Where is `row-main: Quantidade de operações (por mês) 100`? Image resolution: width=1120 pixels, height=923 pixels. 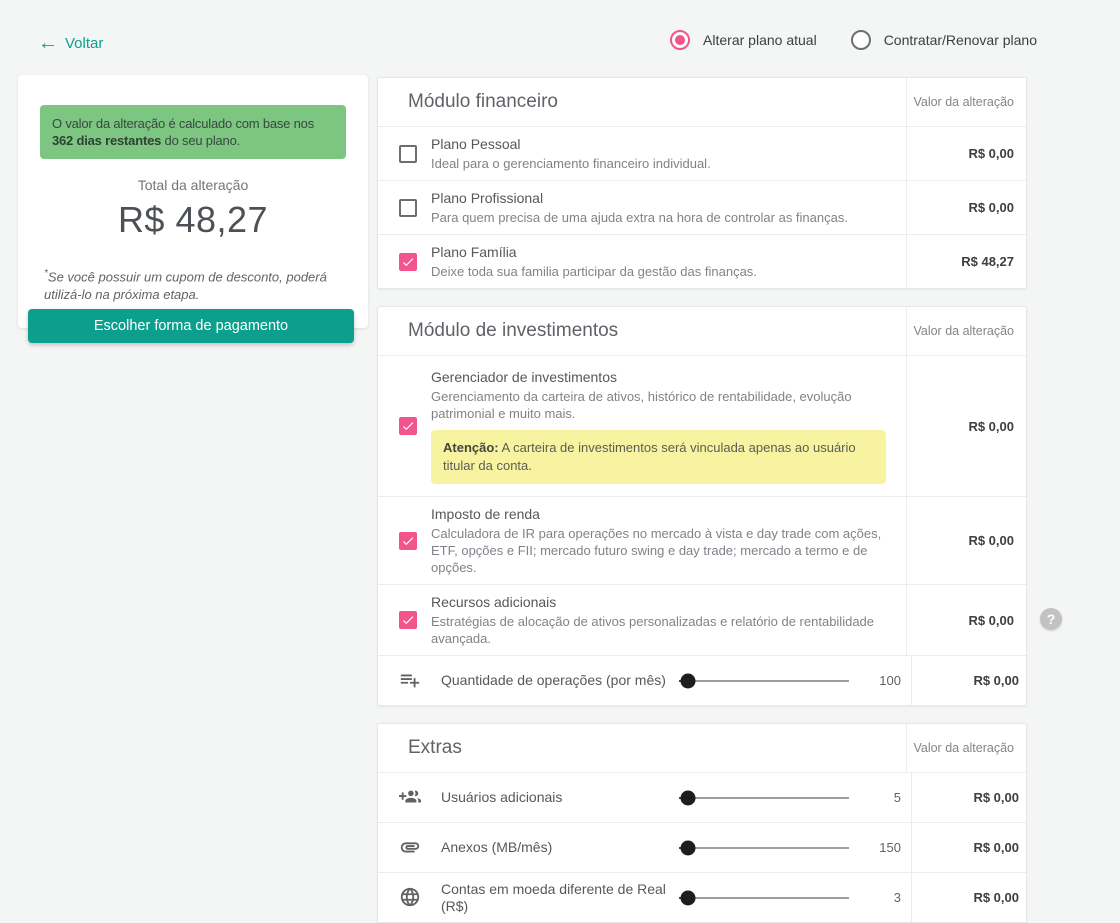
row-main: Quantidade de operações (por mês) 100 is located at coordinates (644, 680).